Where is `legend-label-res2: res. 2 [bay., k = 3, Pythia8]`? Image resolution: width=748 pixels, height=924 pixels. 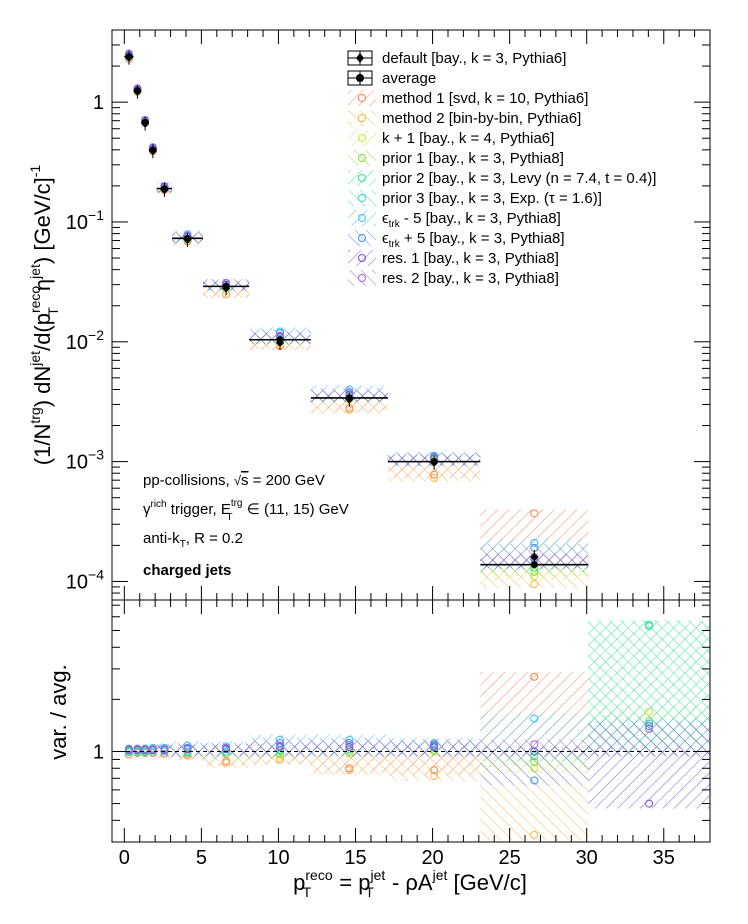
legend-label-res2: res. 2 [bay., k = 3, Pythia8] is located at coordinates (470, 278).